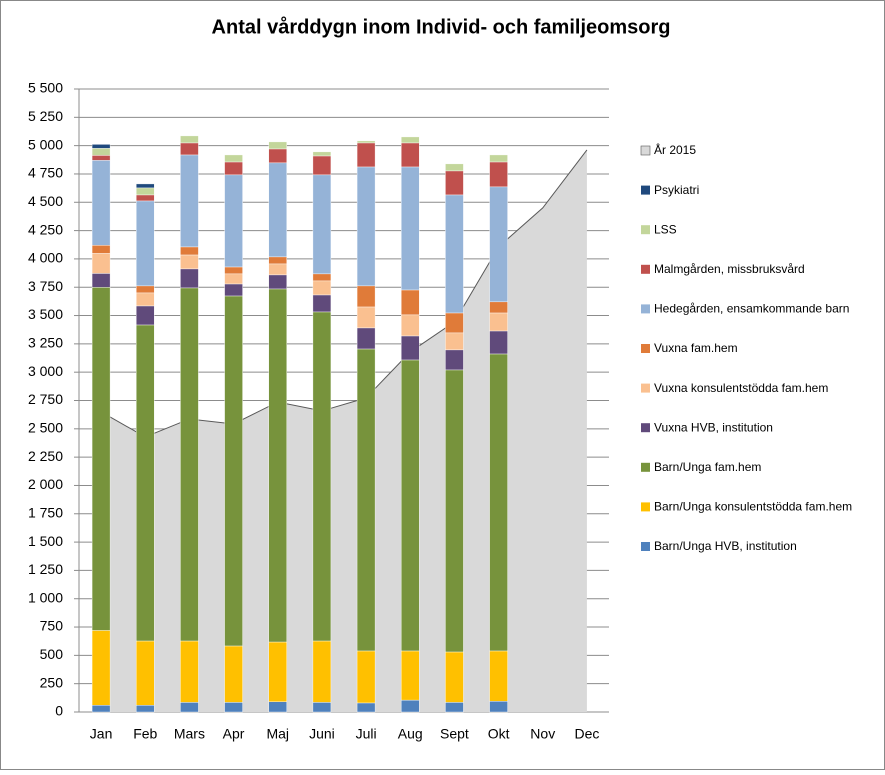 Image resolution: width=885 pixels, height=775 pixels. I want to click on y-tick-label: 5 250, so click(45, 116).